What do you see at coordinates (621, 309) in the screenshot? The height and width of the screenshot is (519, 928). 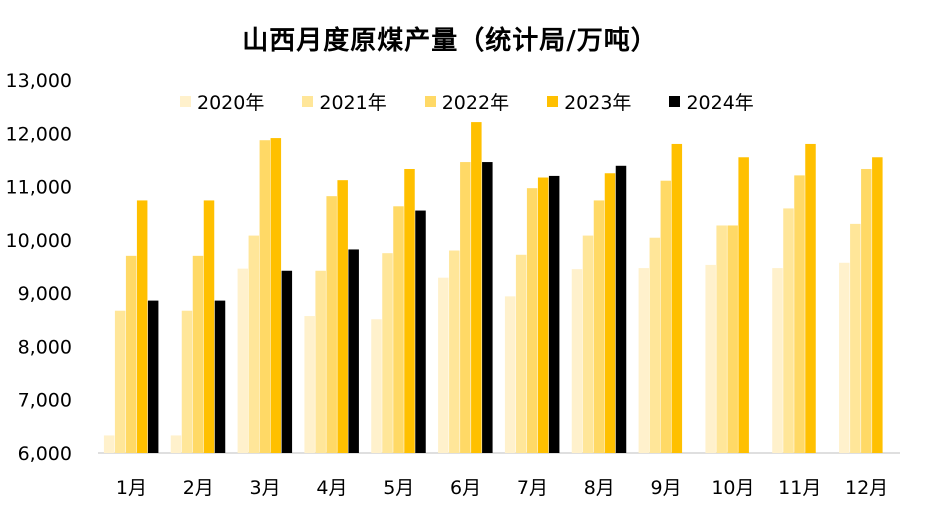 I see `bar-2024年-8月` at bounding box center [621, 309].